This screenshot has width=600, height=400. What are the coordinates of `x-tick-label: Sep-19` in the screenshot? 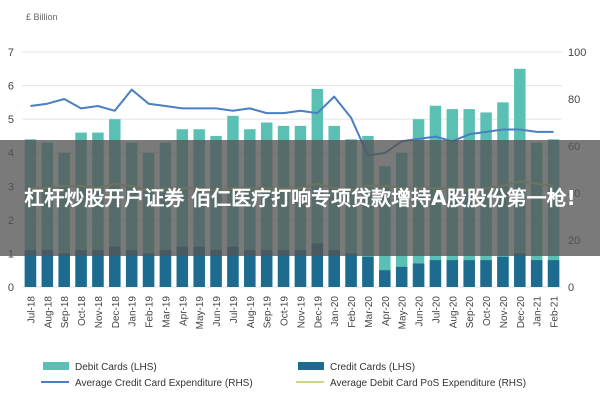 It's located at (268, 312).